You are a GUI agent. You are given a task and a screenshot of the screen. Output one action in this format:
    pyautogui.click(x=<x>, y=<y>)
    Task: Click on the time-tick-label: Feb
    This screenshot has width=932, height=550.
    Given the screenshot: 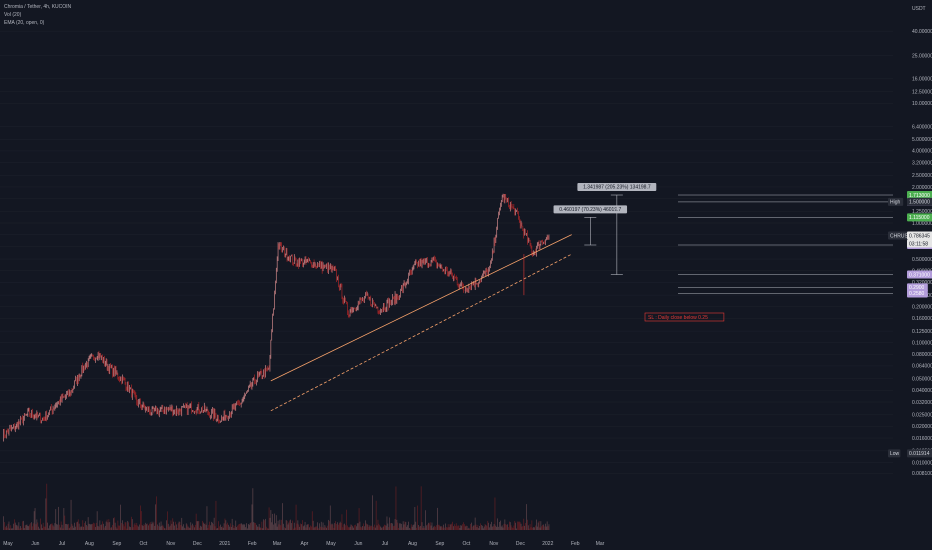 What is the action you would take?
    pyautogui.click(x=575, y=544)
    